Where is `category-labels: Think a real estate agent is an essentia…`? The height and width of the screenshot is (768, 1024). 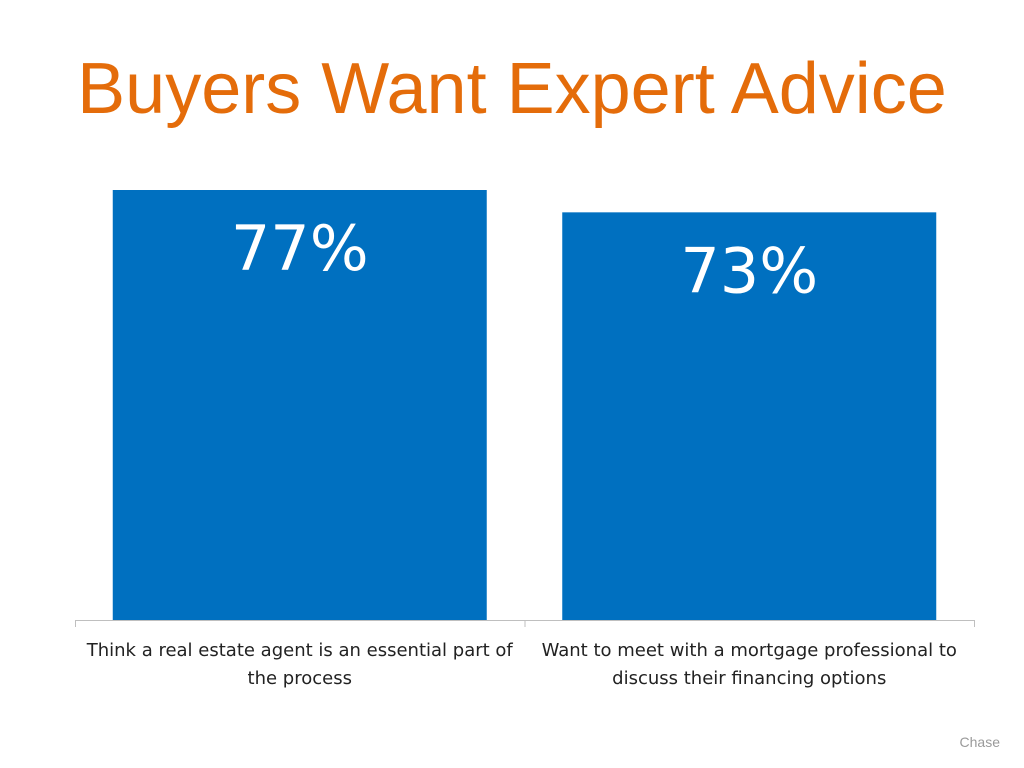
category-labels: Think a real estate agent is an essentia… is located at coordinates (521, 664).